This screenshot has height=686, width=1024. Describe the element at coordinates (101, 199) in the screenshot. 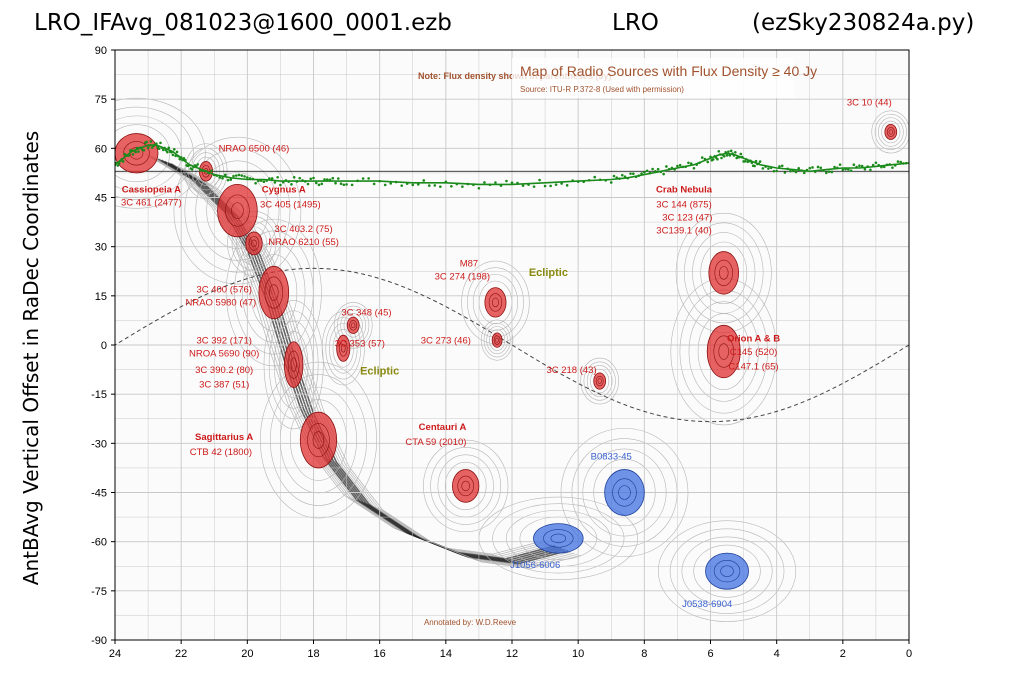

I see `y-tick-label: 45` at that location.